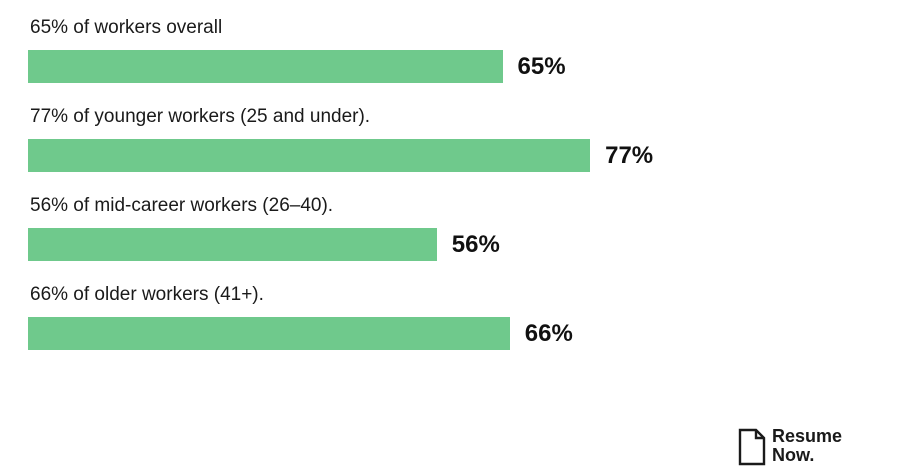 The image size is (901, 476). I want to click on bar-value-label: 66%, so click(548, 333).